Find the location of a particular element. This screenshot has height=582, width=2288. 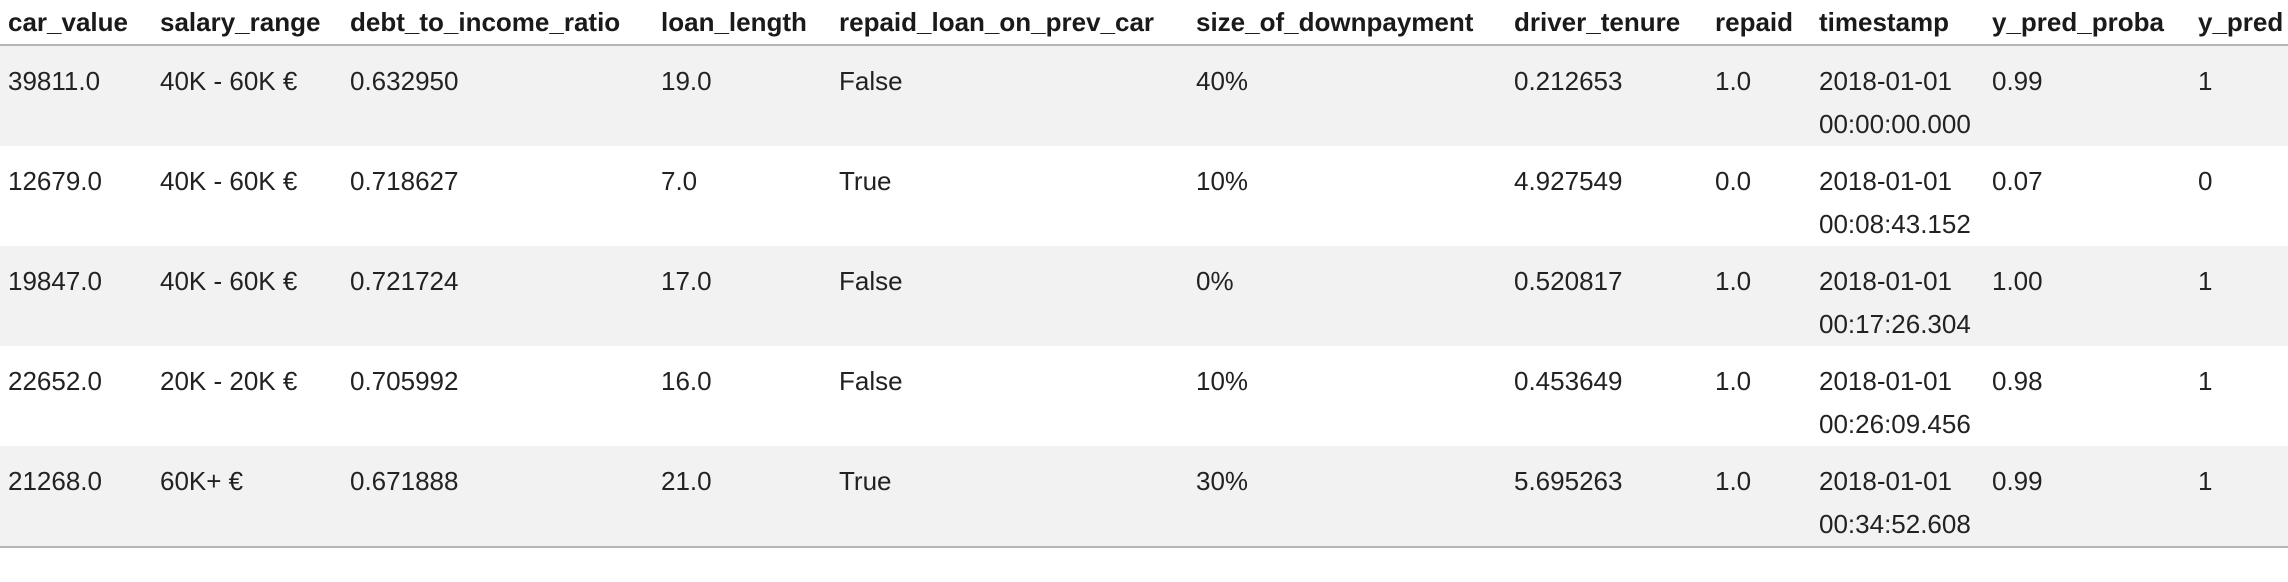

cell-driver-tenure: 0.453649 is located at coordinates (1606, 396).